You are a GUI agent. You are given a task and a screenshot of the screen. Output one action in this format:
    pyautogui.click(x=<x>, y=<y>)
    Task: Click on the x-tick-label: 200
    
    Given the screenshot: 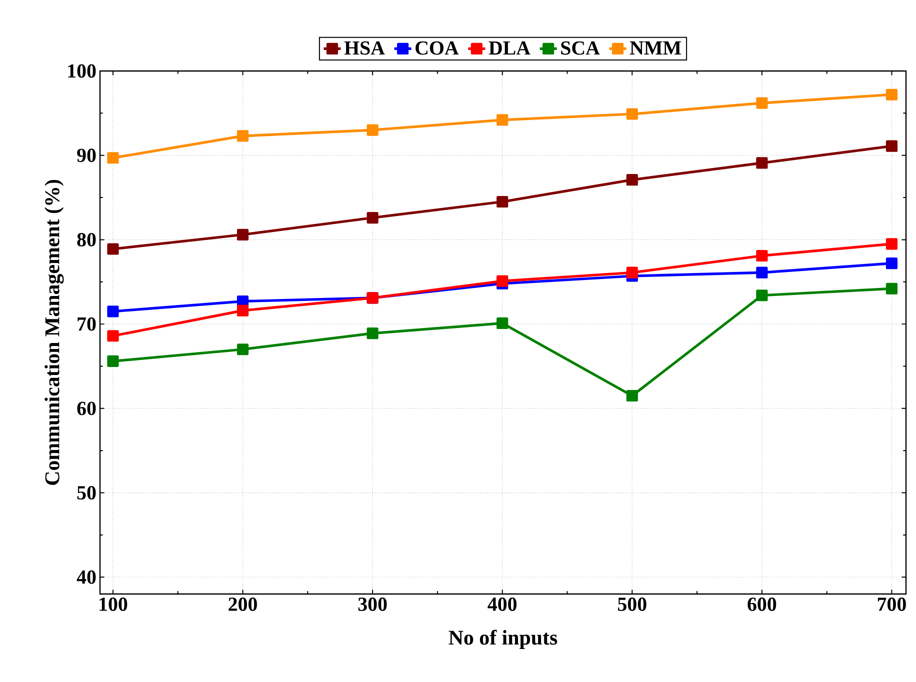 What is the action you would take?
    pyautogui.click(x=242, y=604)
    